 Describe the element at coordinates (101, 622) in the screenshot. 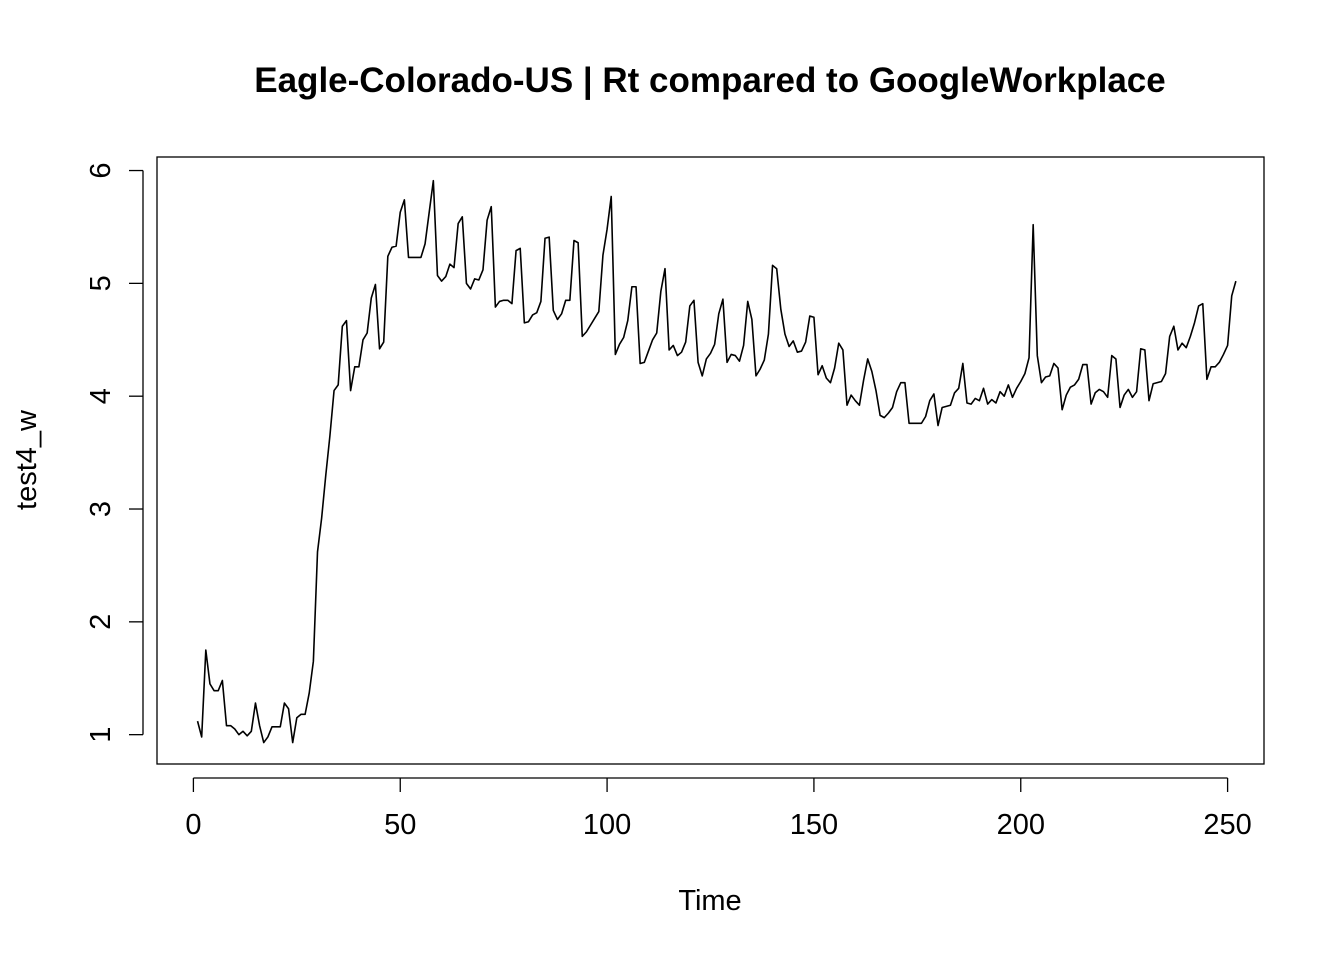

I see `y-tick-label: 2` at that location.